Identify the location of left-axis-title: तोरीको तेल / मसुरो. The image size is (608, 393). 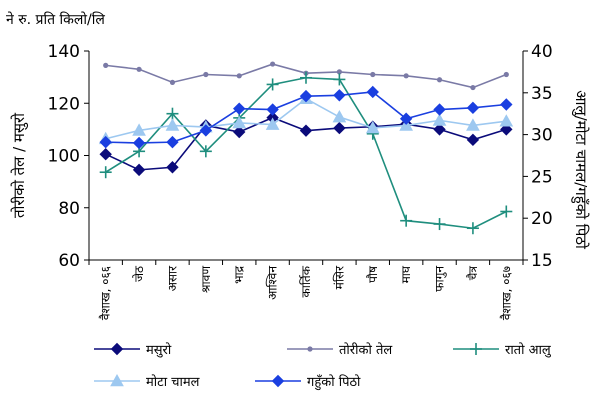
(19, 165).